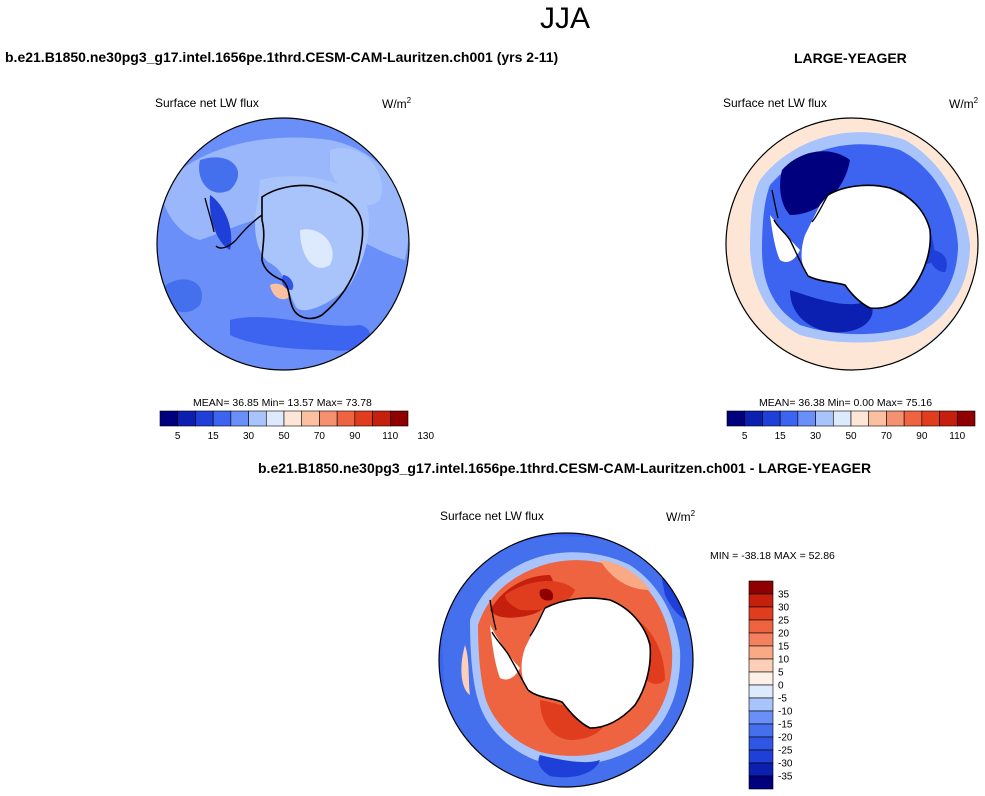 The image size is (985, 796). I want to click on model-stats: MEAN= 36.85 Min= 13.57 Max= 73.78, so click(282, 403).